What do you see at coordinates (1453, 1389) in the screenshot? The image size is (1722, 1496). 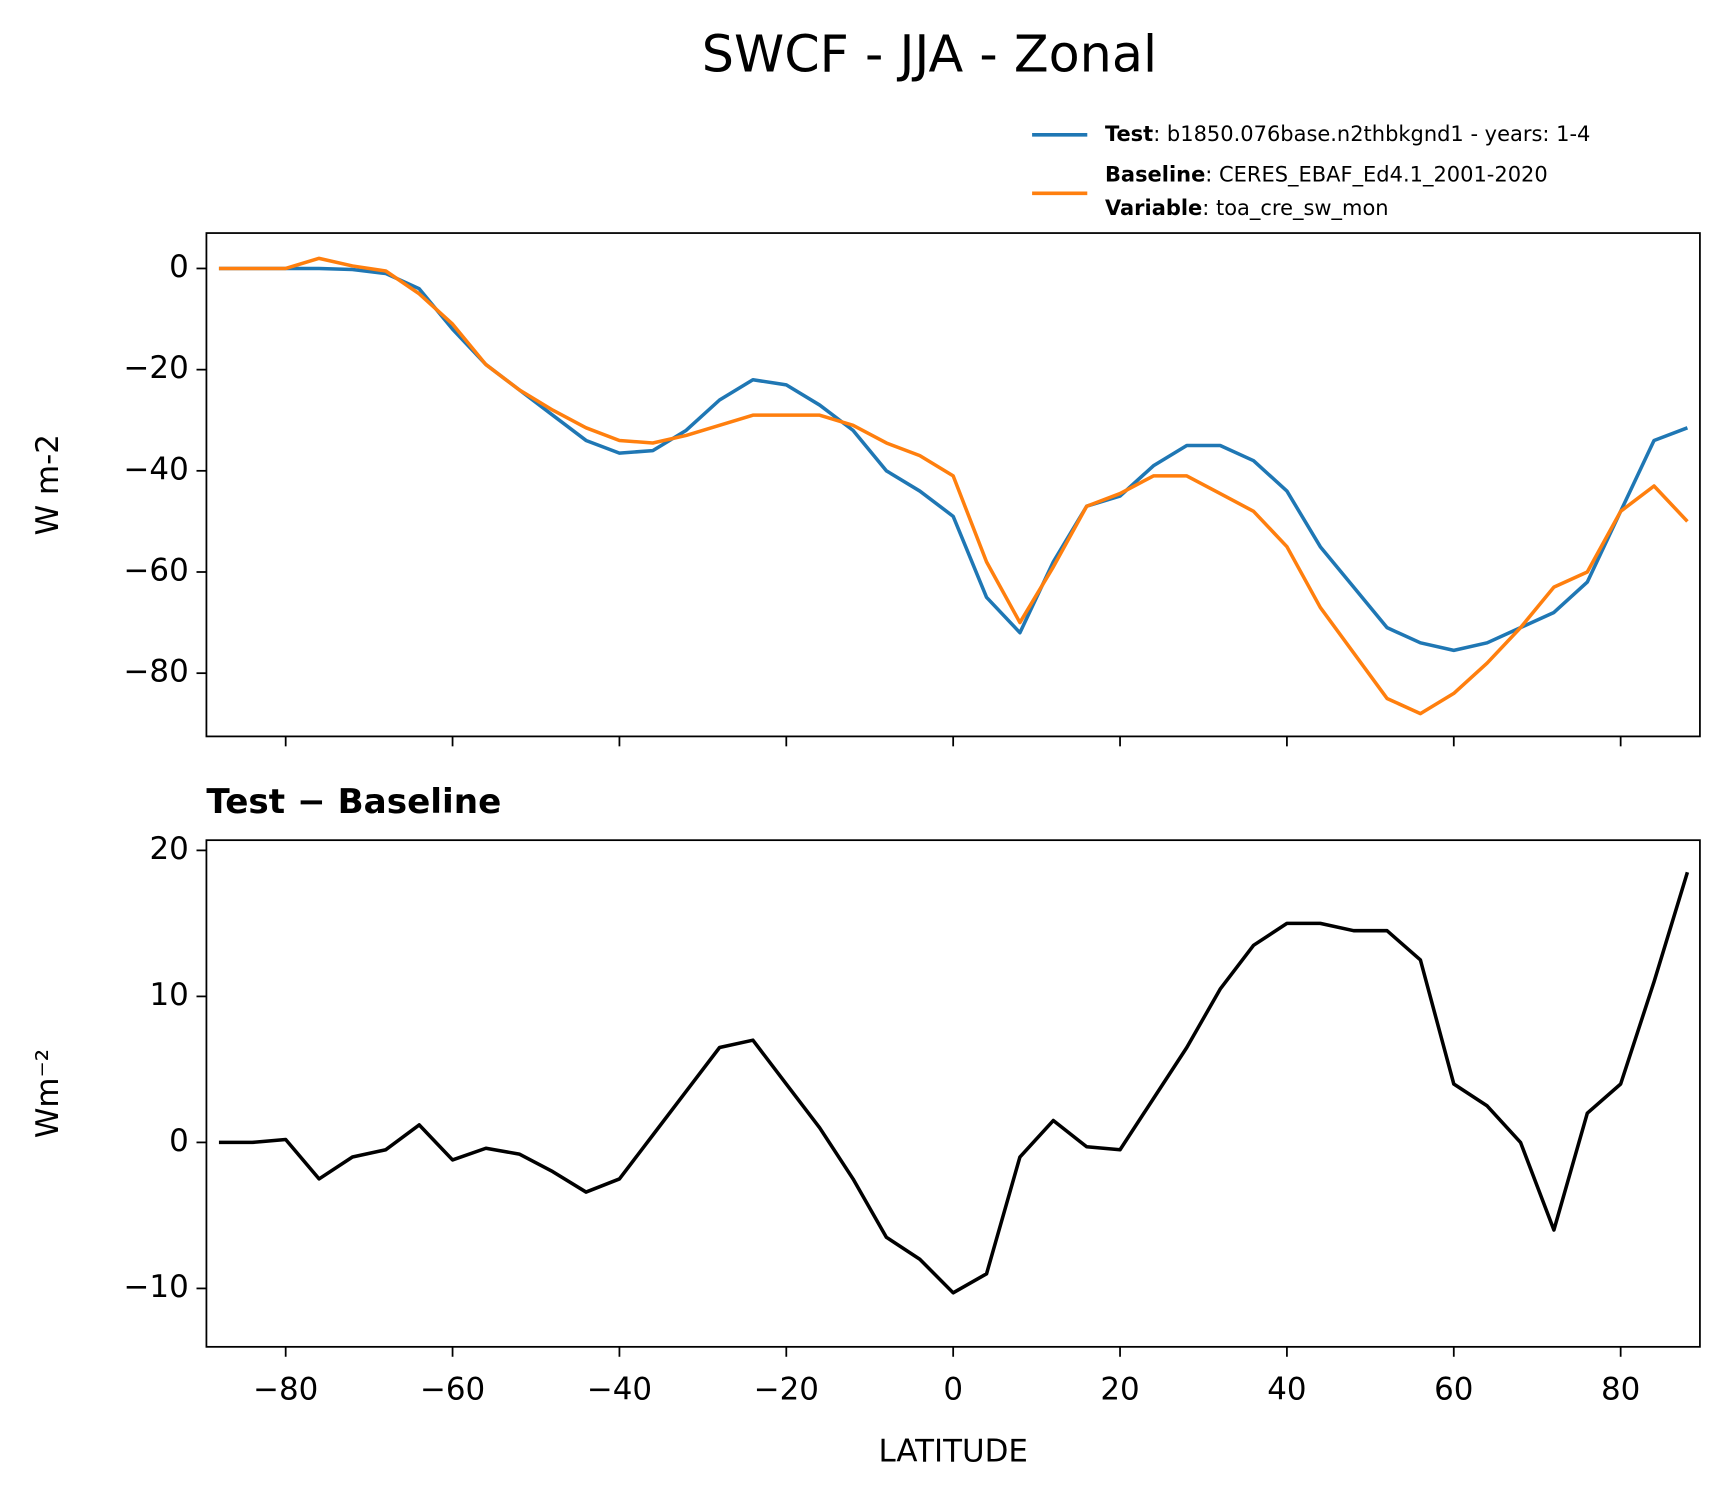 I see `x-tick-label: 60` at bounding box center [1453, 1389].